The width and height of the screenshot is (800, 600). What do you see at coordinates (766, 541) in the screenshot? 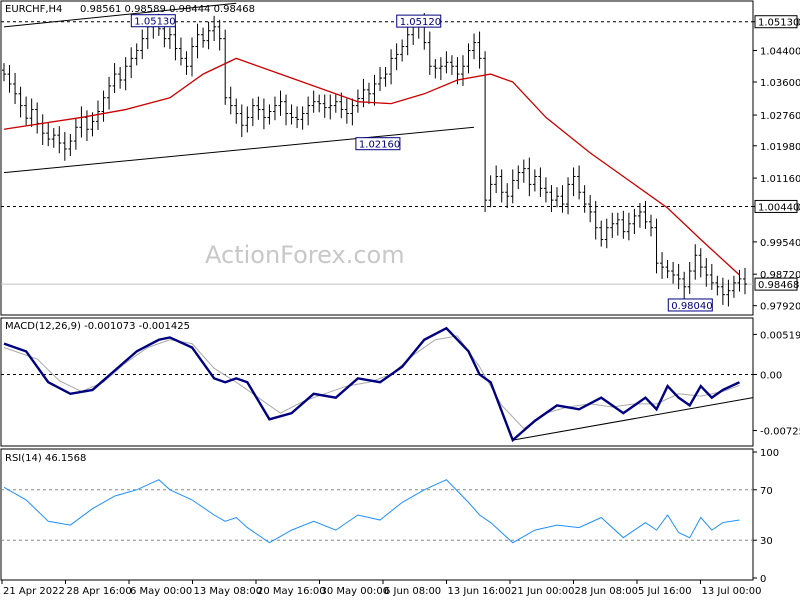
I see `ytick-label: 30` at bounding box center [766, 541].